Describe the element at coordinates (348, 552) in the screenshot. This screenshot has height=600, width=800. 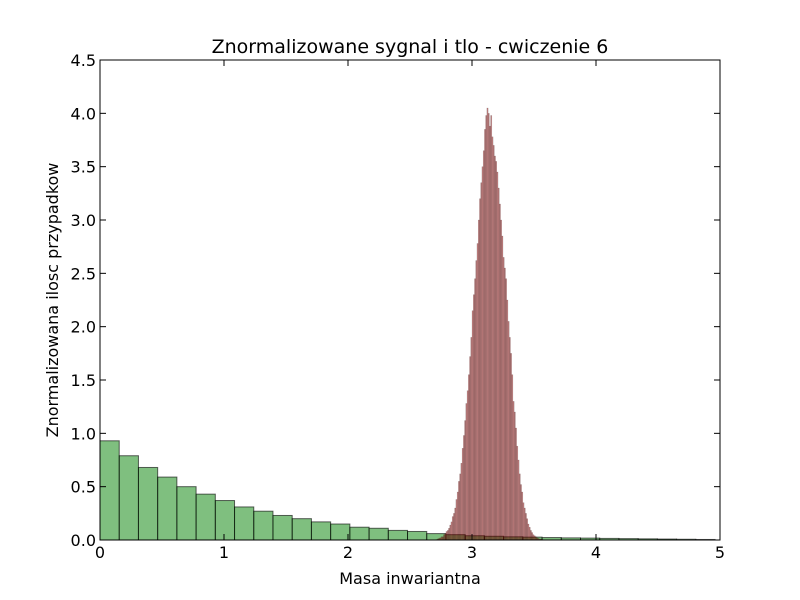
I see `x-tick-label: 2` at that location.